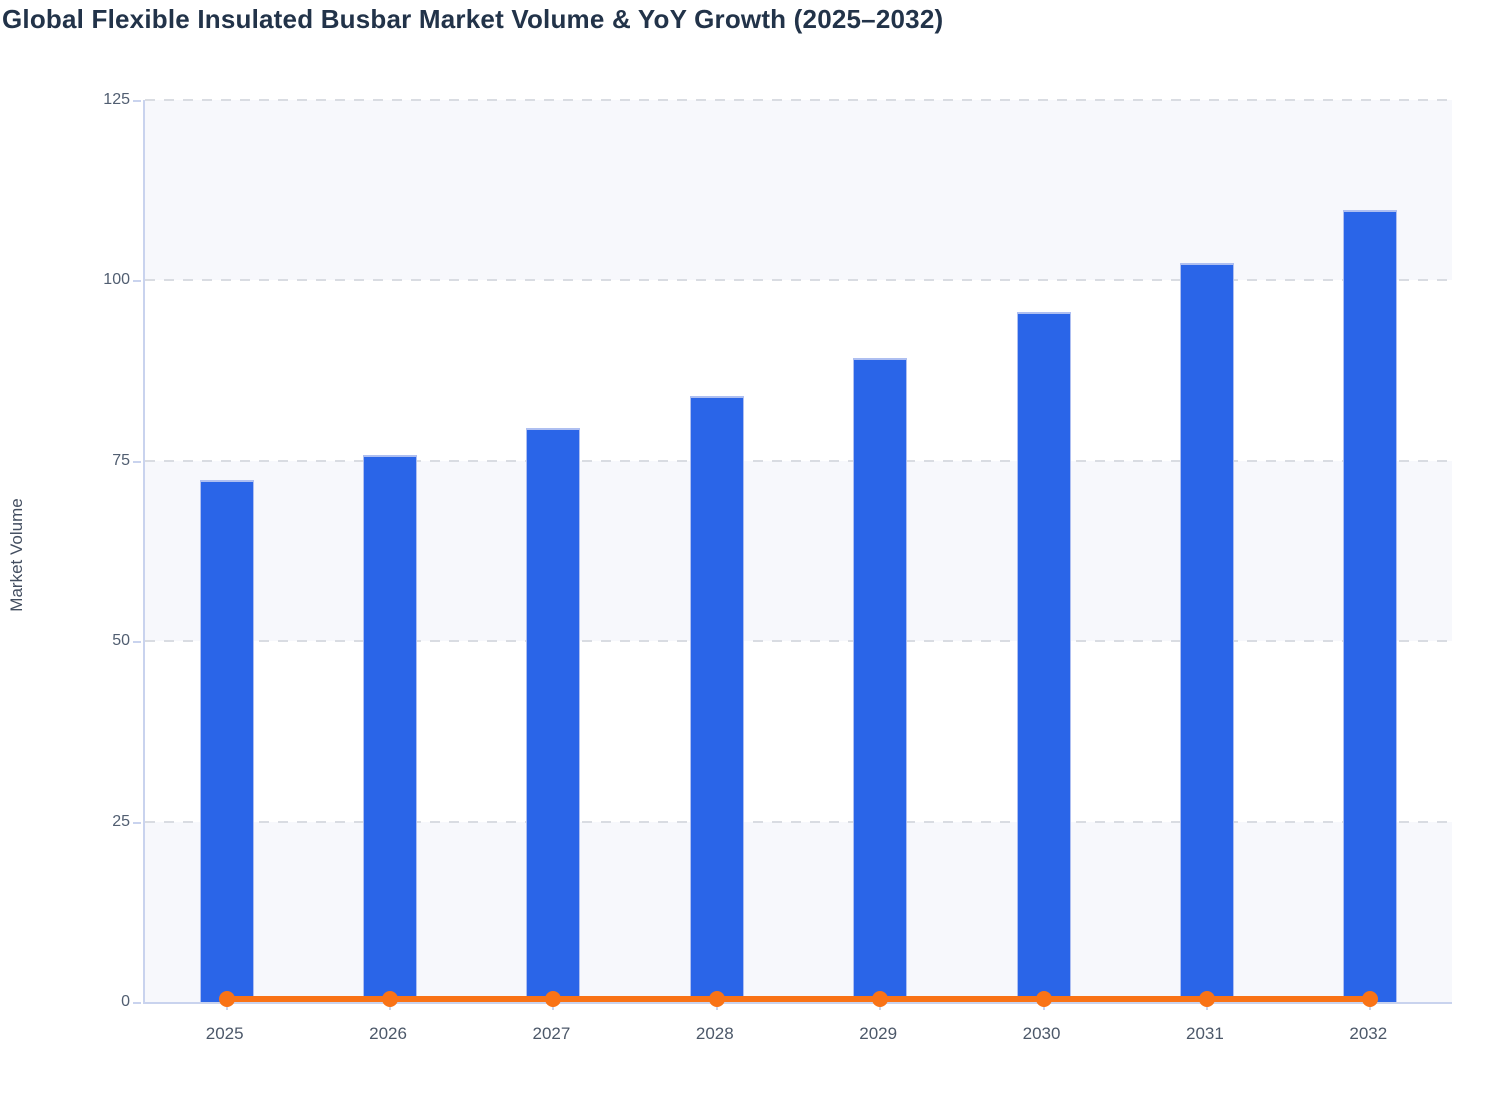  Describe the element at coordinates (388, 1033) in the screenshot. I see `x-axis-tick-label: 2026` at that location.